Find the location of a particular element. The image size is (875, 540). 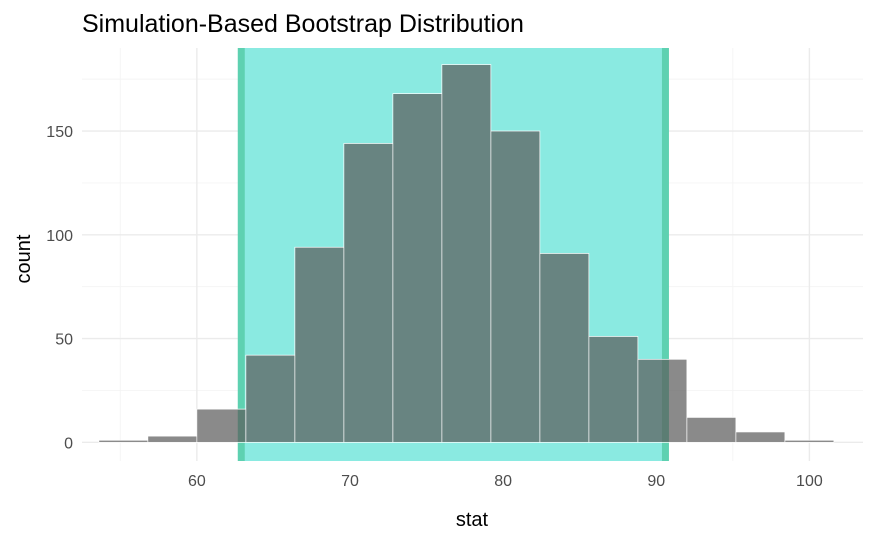

chart-title: Simulation-Based Bootstrap Distribution is located at coordinates (303, 24).